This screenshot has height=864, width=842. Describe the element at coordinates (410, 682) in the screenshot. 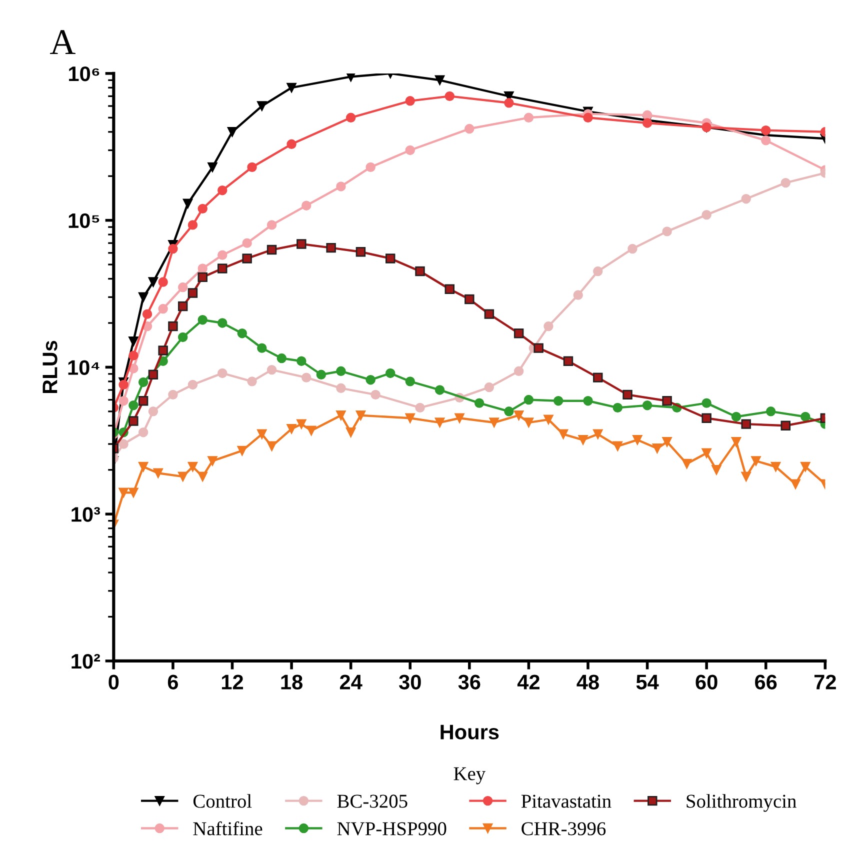

I see `x-tick-label: 30` at that location.